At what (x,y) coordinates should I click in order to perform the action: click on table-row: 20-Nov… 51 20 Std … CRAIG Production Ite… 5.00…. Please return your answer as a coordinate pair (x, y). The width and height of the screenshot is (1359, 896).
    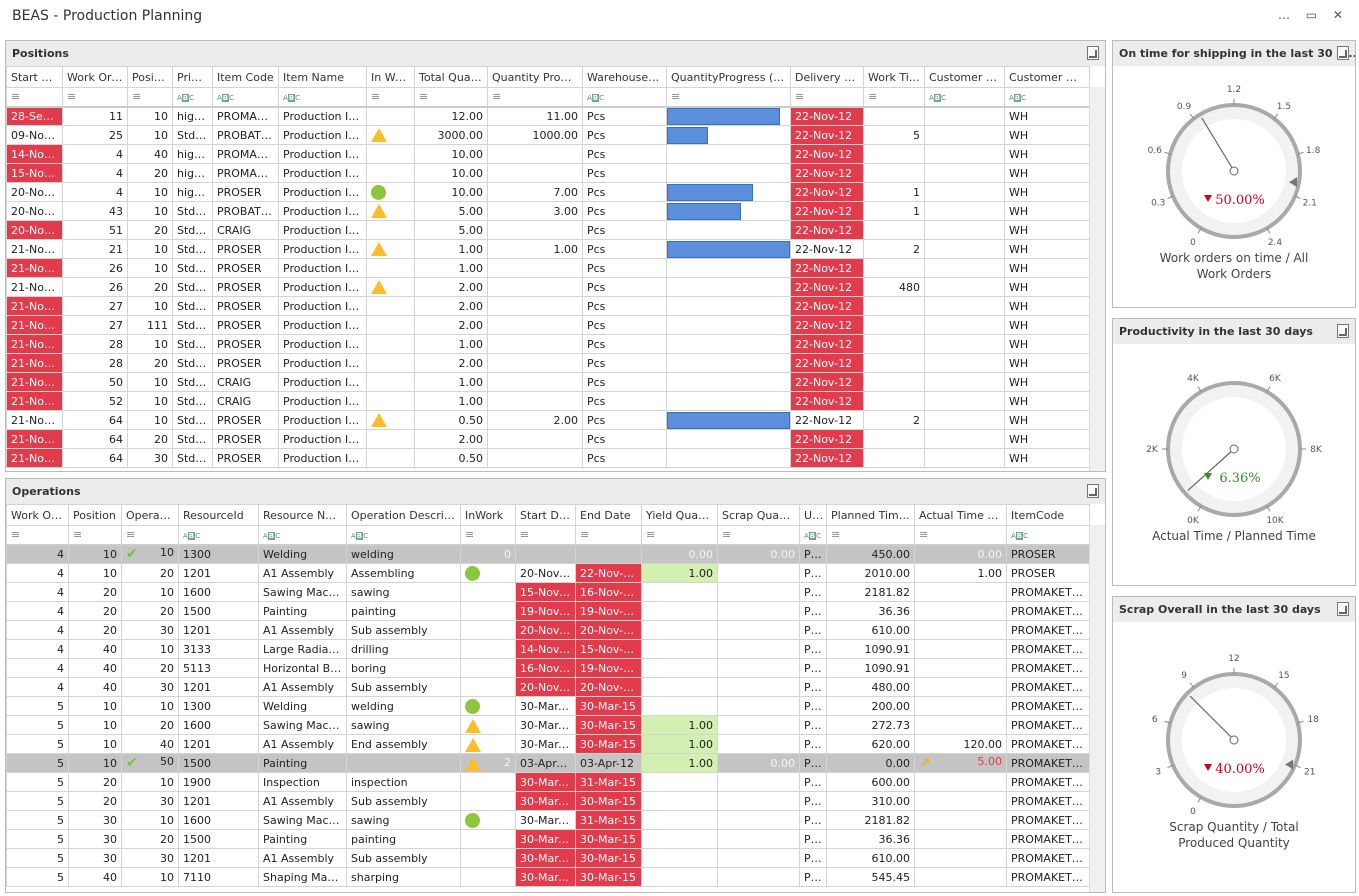
    Looking at the image, I should click on (548, 230).